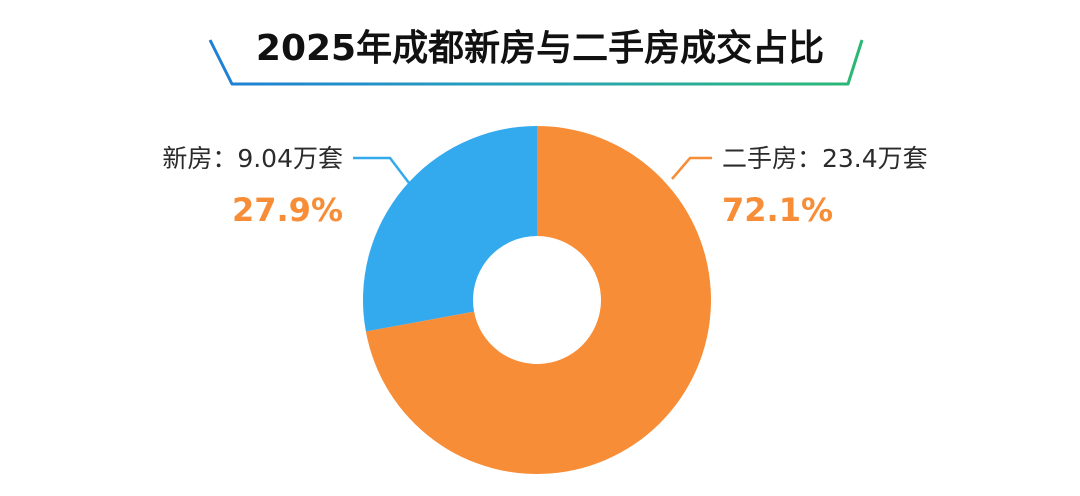  Describe the element at coordinates (540, 48) in the screenshot. I see `chart-title: 2025年成都新房与二手房成交占比` at that location.